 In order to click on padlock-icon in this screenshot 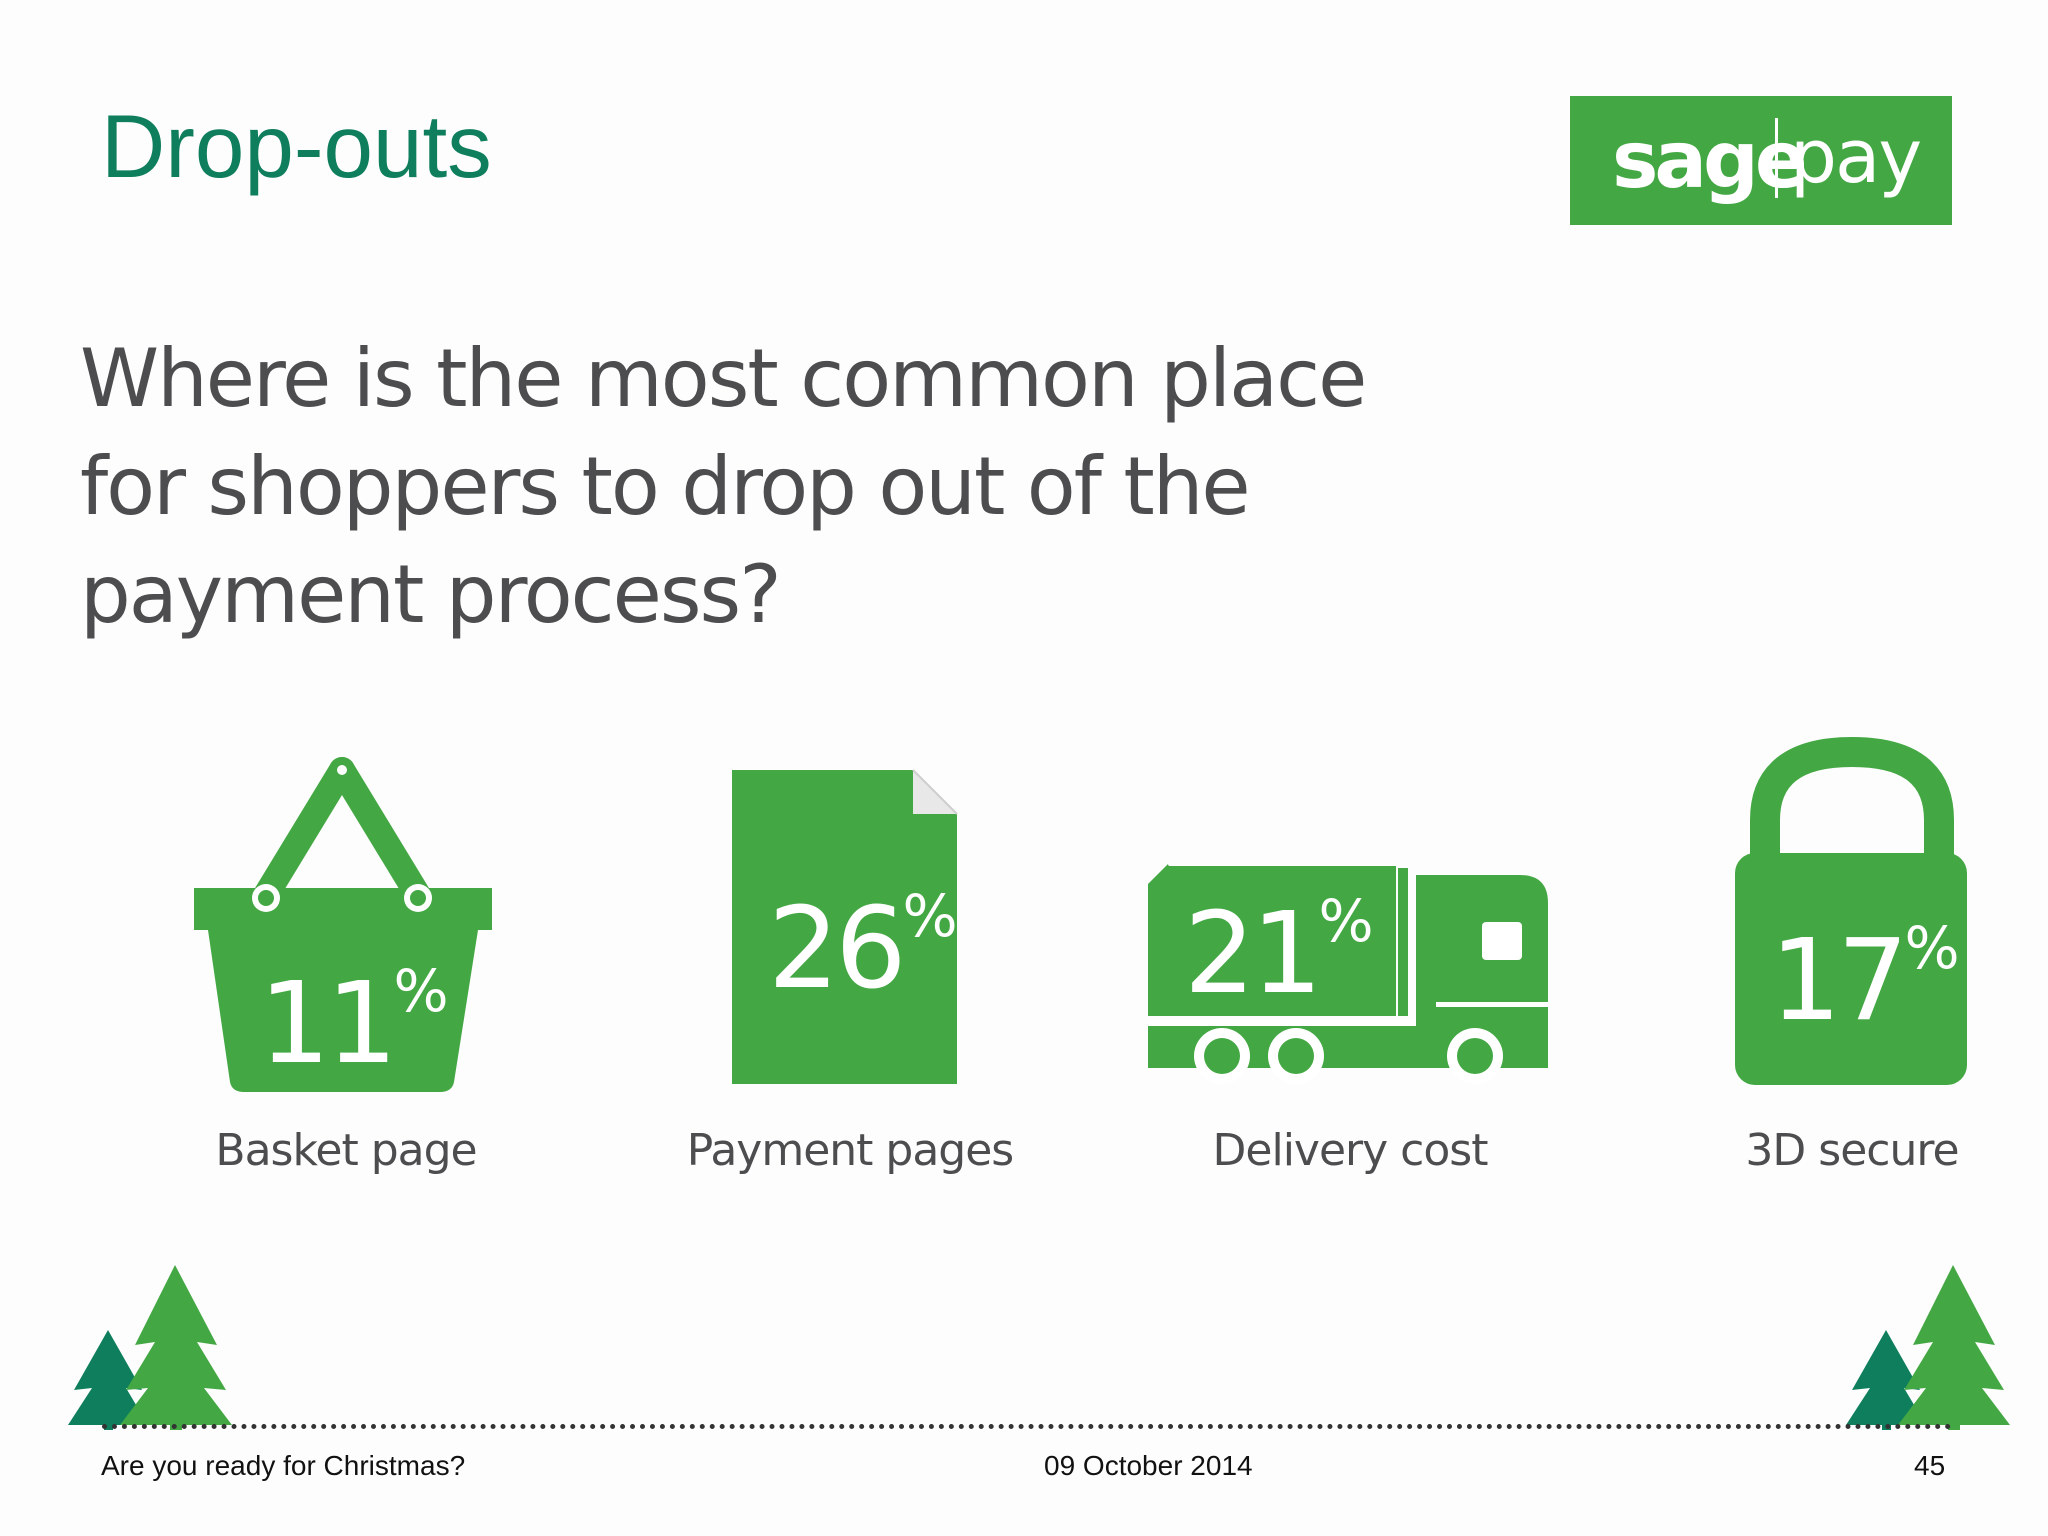, I will do `click(1851, 910)`.